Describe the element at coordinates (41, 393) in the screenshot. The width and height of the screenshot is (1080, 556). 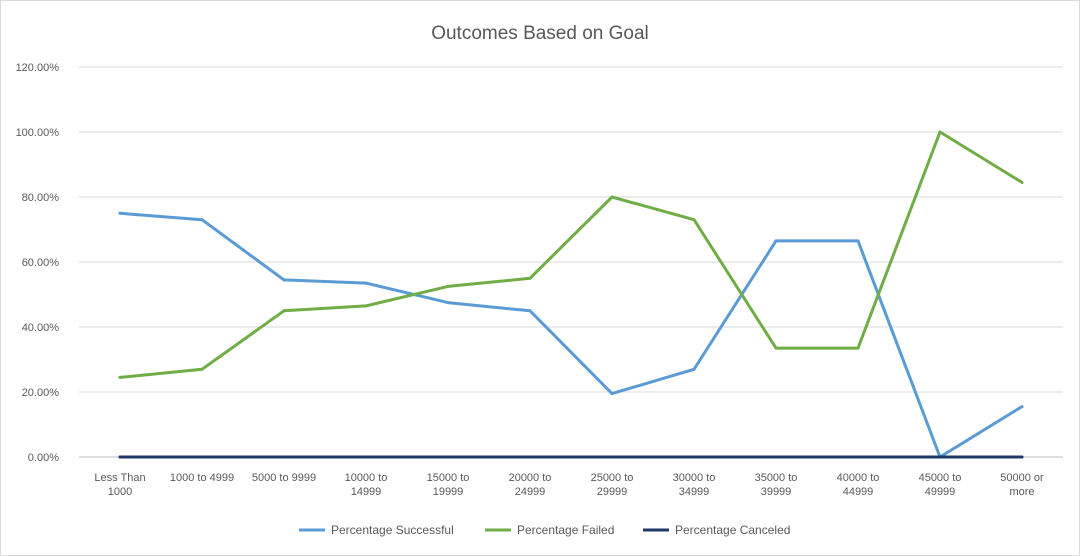
I see `y-tick-label: 20.00%` at that location.